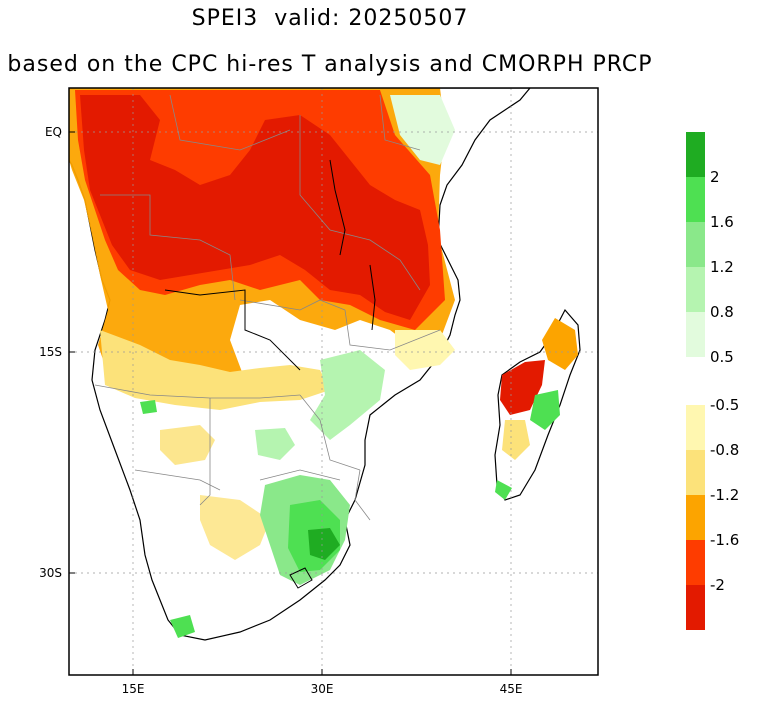  I want to click on lon-tick-30e: 30E, so click(322, 689).